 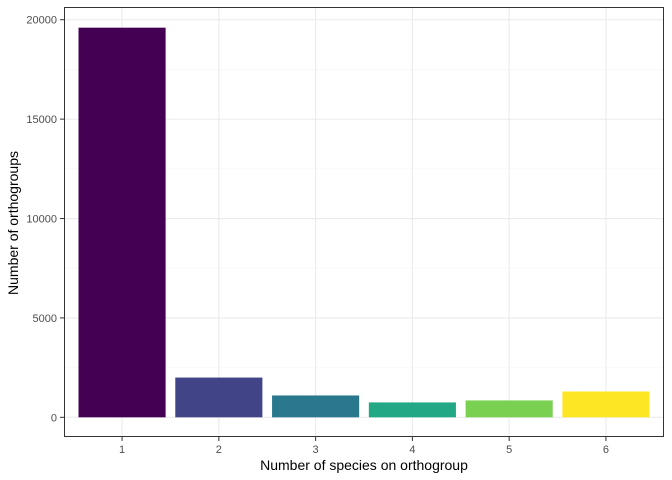 What do you see at coordinates (219, 450) in the screenshot?
I see `x-tick-label: 2` at bounding box center [219, 450].